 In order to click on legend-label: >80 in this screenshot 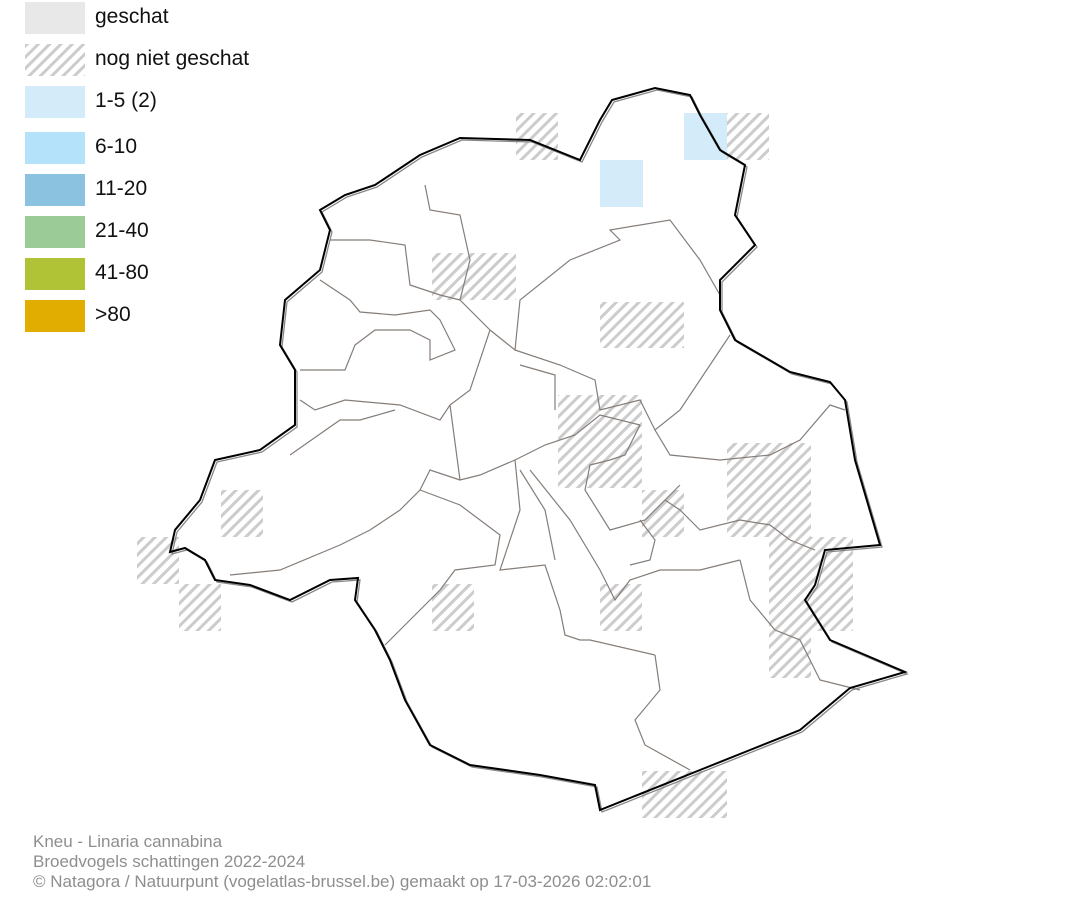, I will do `click(113, 314)`.